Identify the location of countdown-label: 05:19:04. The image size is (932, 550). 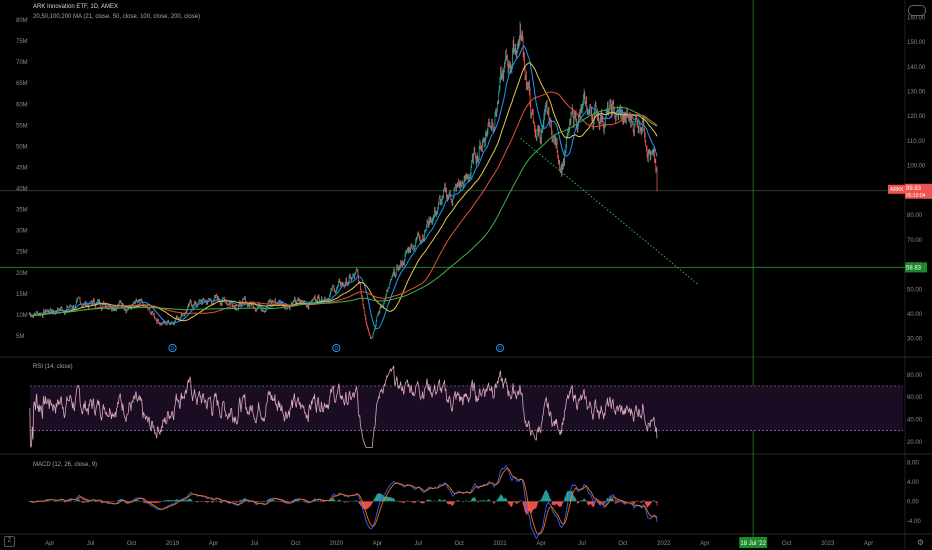
(916, 196).